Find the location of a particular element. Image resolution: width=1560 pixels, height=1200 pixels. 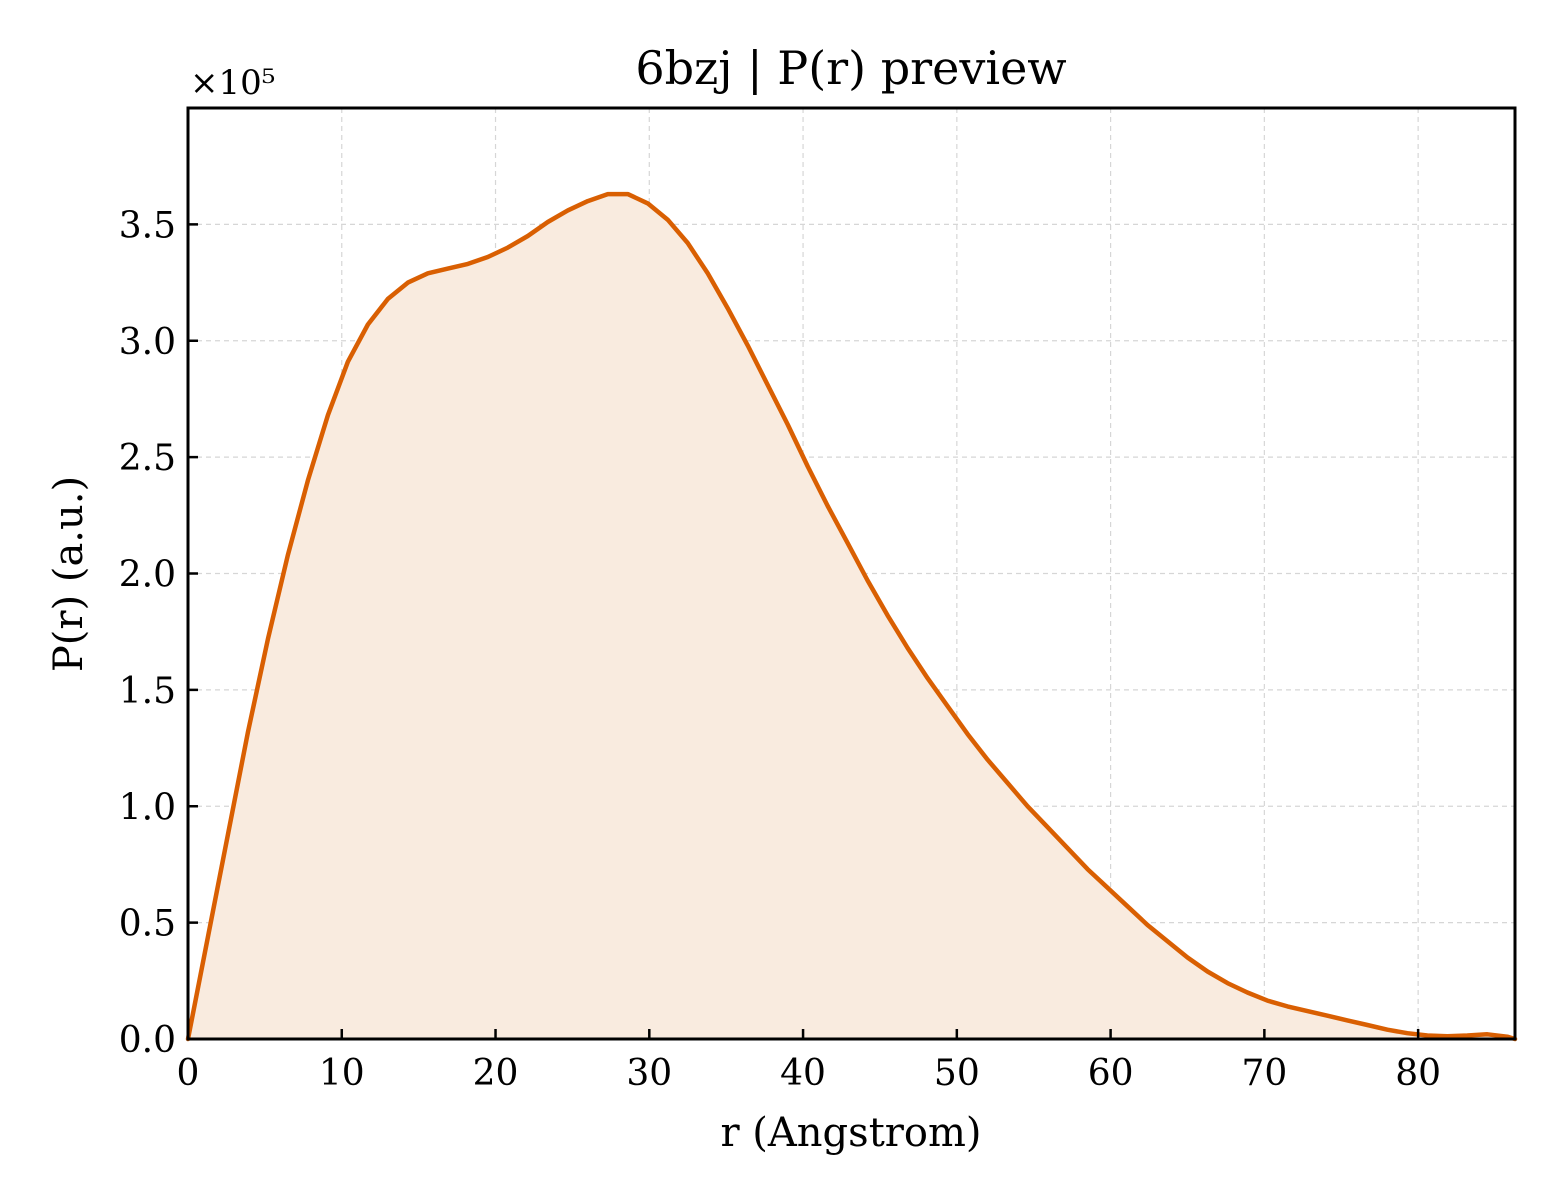

y-tick-label: 3.5 is located at coordinates (147, 225).